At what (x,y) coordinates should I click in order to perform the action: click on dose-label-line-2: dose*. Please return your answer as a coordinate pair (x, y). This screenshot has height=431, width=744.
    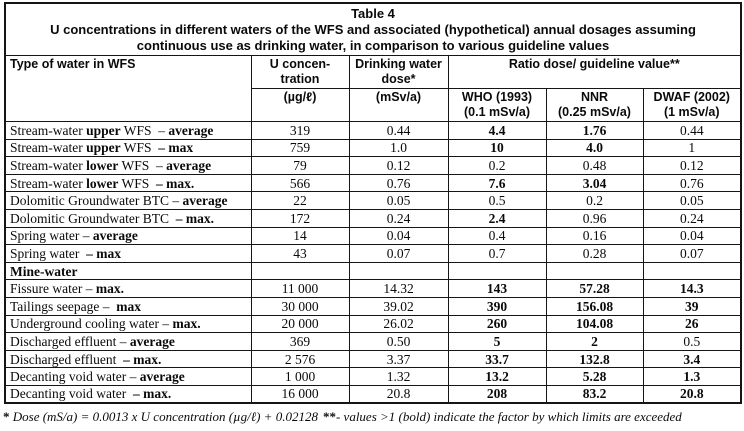
    Looking at the image, I should click on (398, 79).